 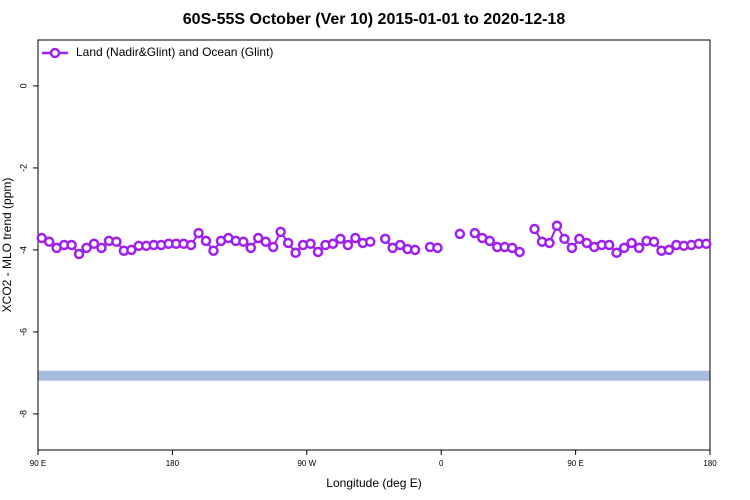 I want to click on legend-marker, so click(x=55, y=53).